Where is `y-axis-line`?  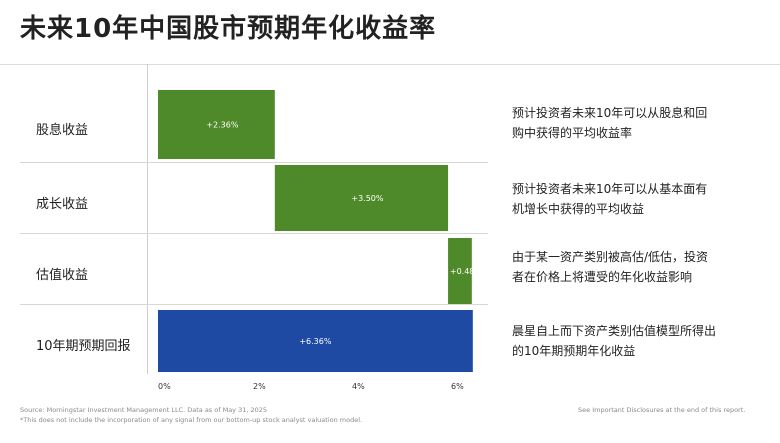 y-axis-line is located at coordinates (147, 219).